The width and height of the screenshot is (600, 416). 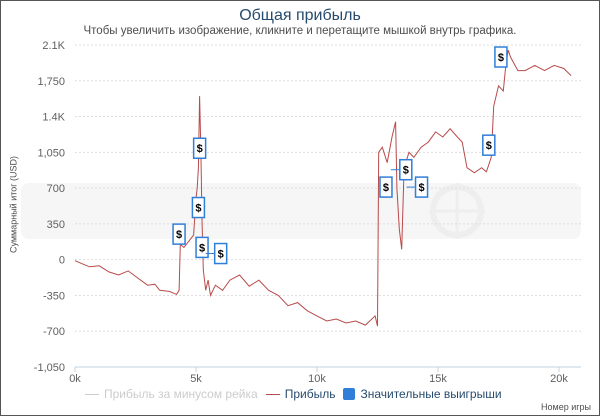 What do you see at coordinates (75, 379) in the screenshot?
I see `x-tick-label: 0k` at bounding box center [75, 379].